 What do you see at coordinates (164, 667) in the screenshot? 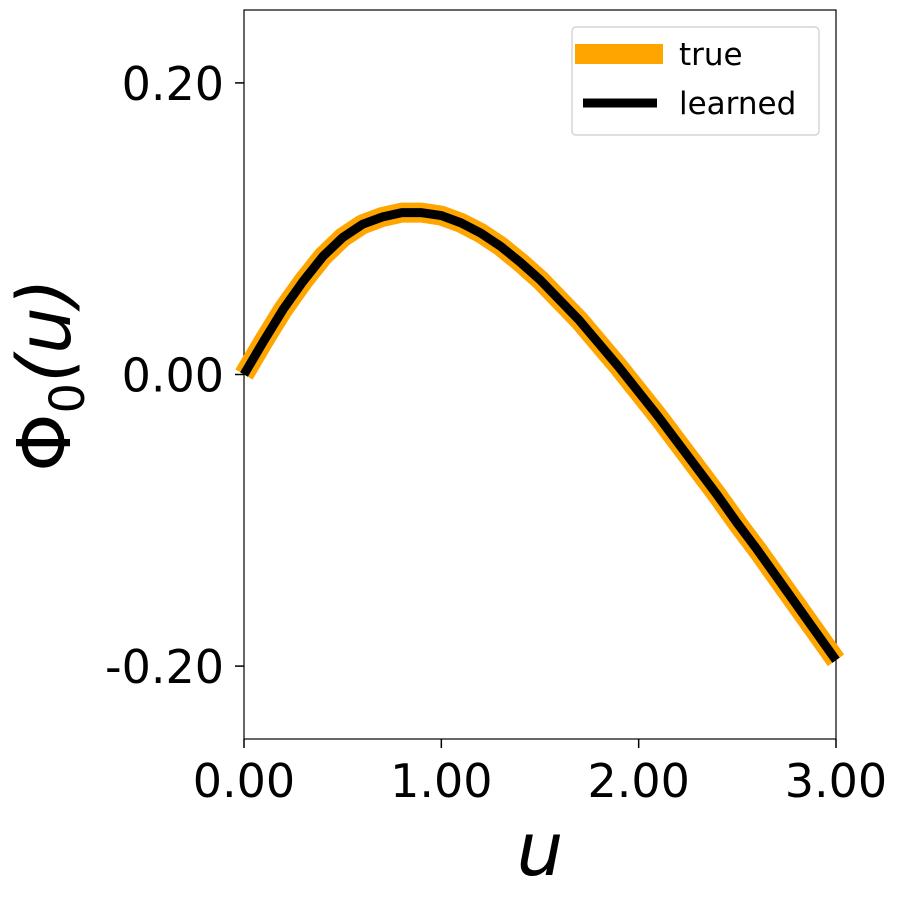
I see `y-tick-label: -0.20` at bounding box center [164, 667].